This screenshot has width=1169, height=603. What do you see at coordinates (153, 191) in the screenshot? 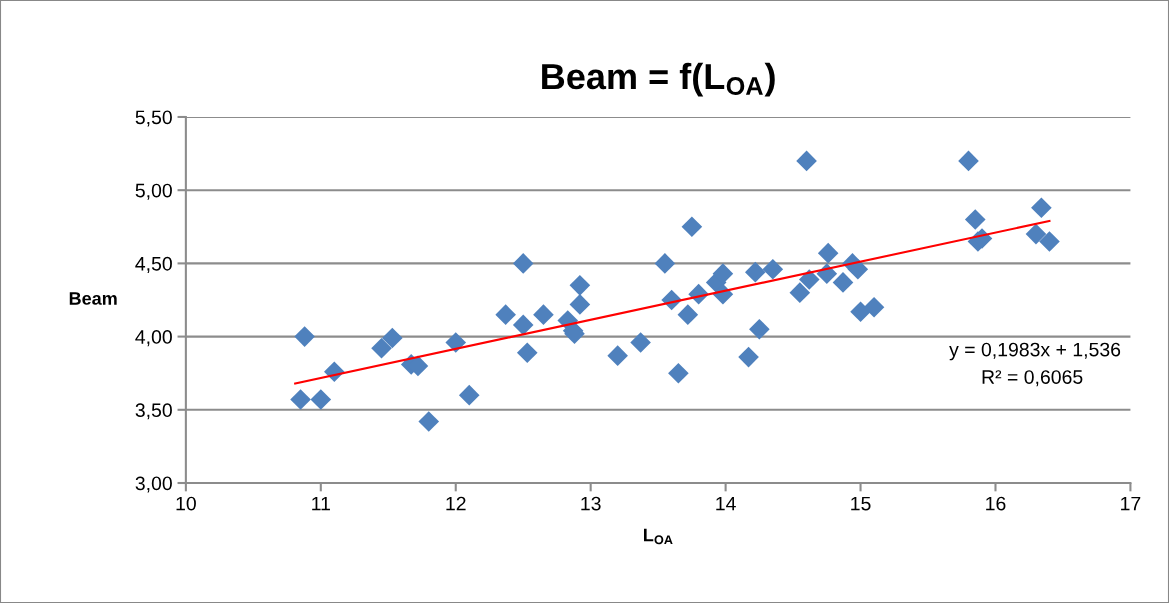
I see `y-tick-label: 5,00` at bounding box center [153, 191].